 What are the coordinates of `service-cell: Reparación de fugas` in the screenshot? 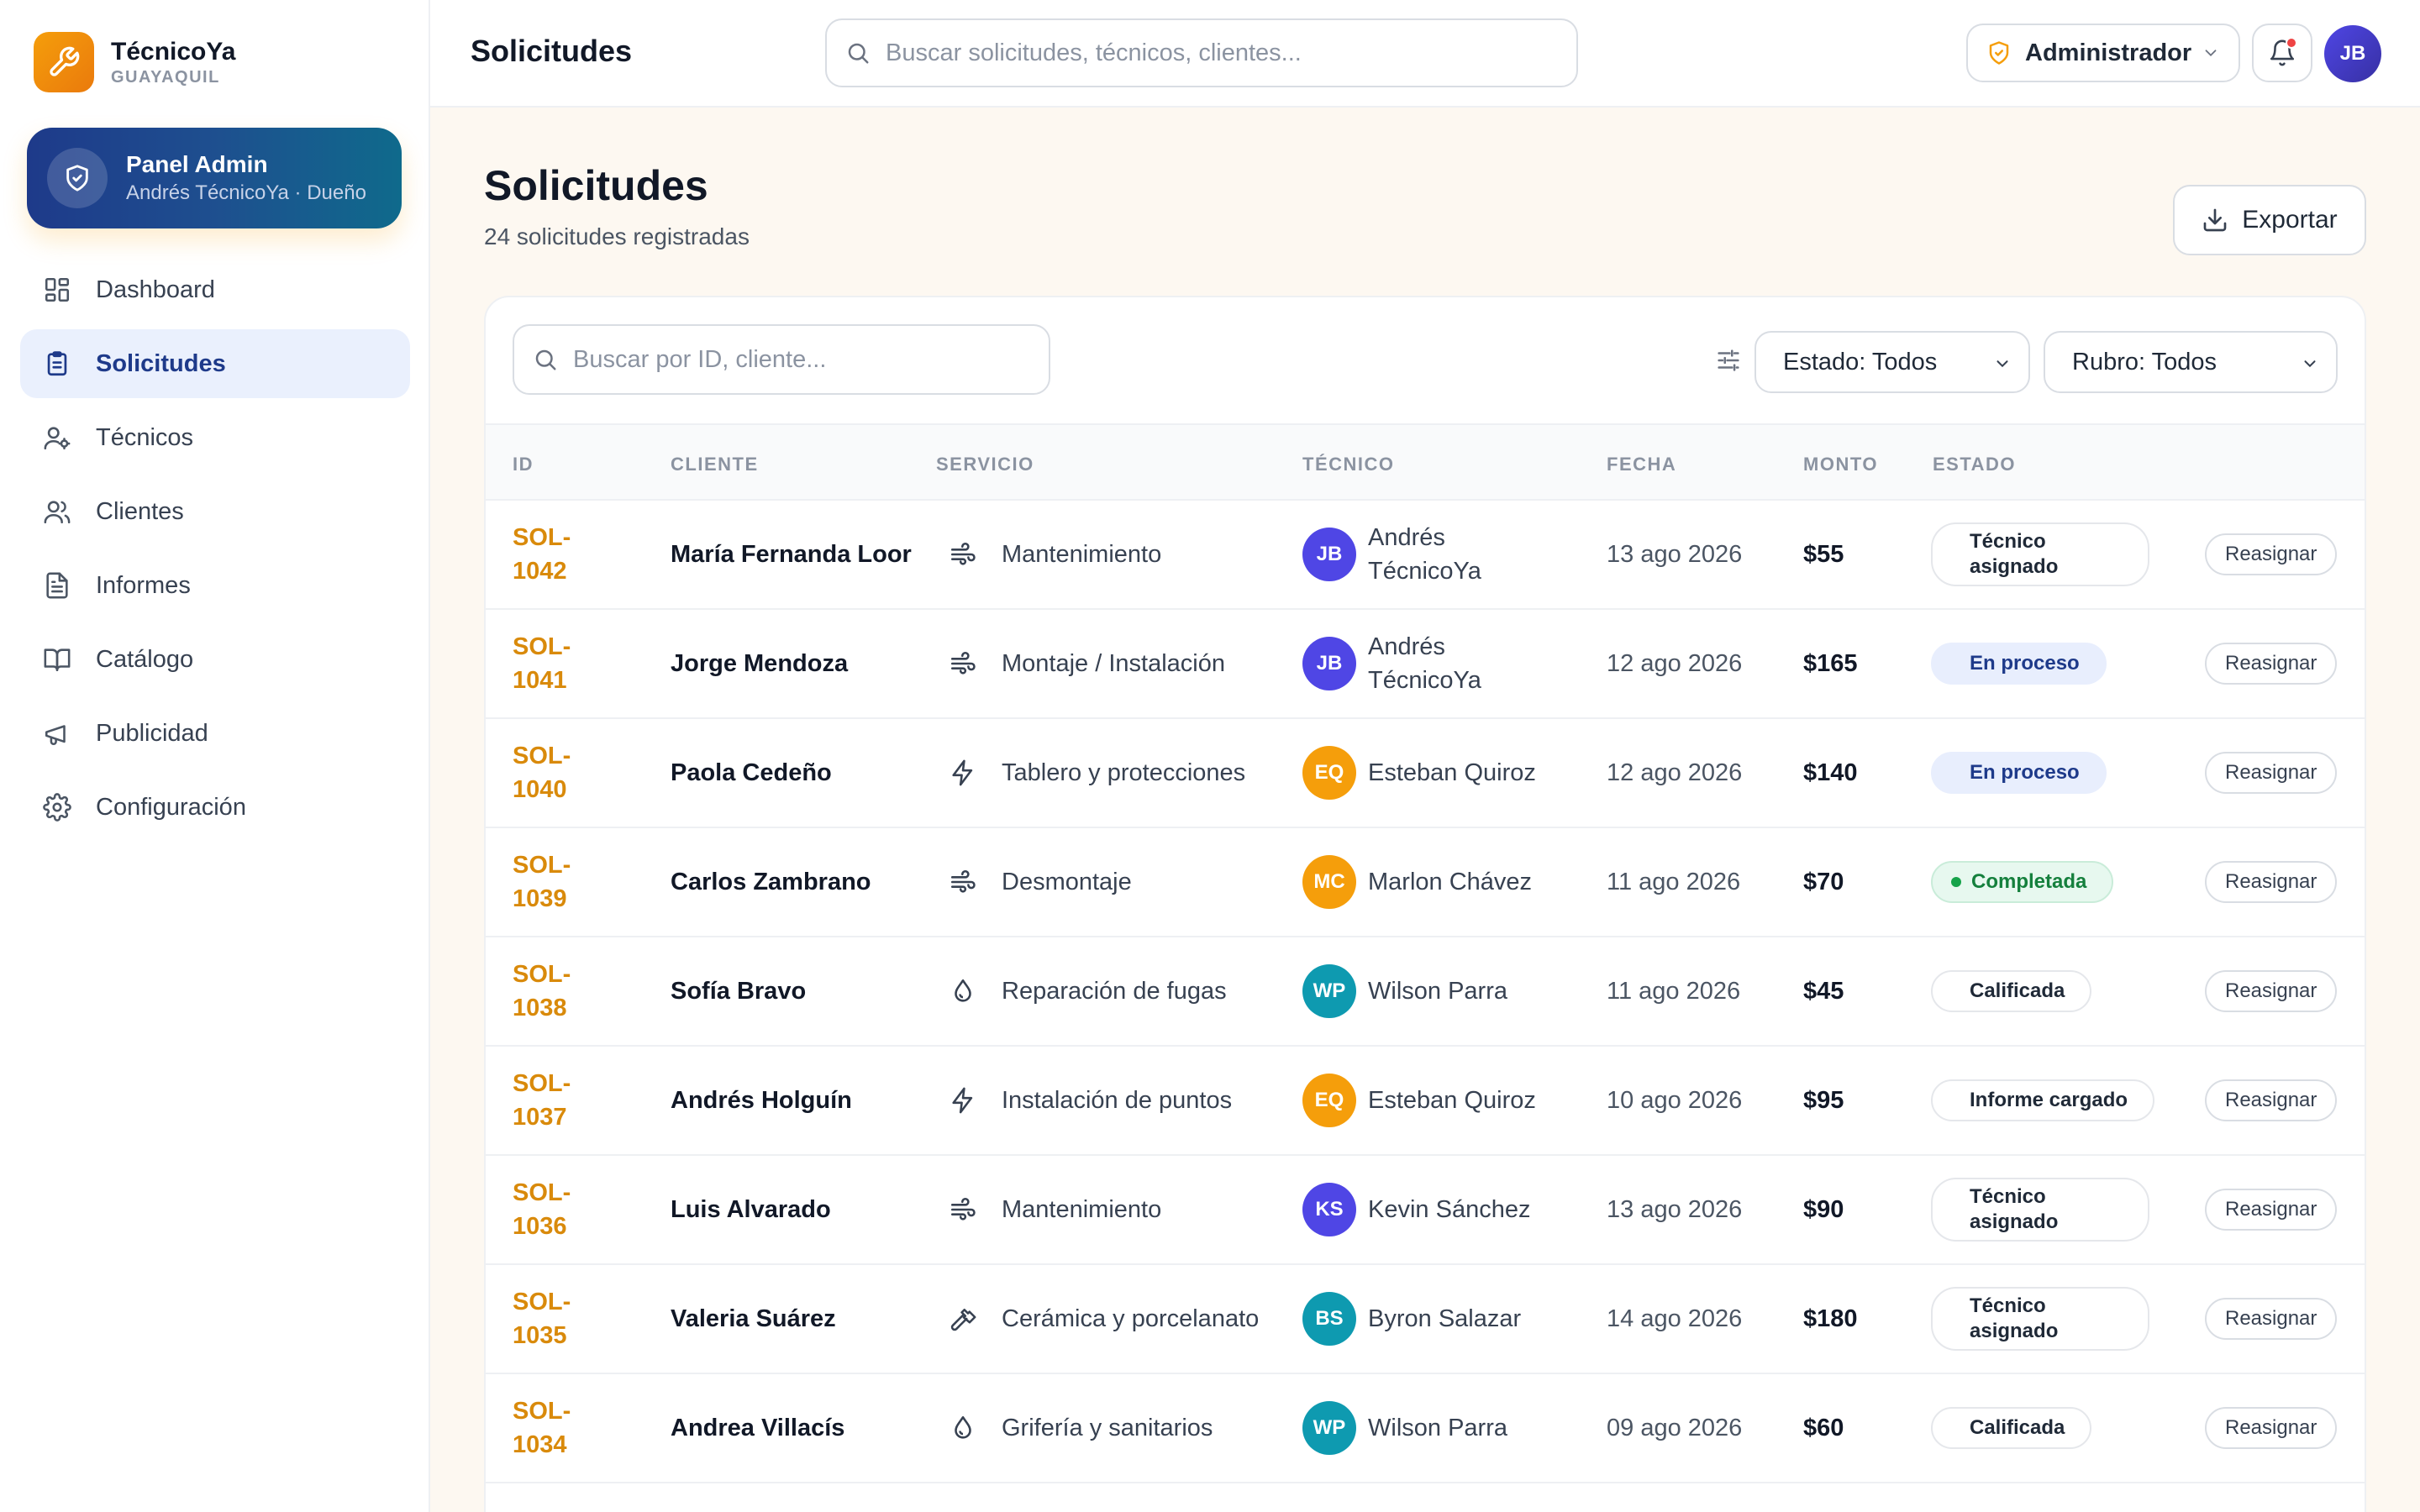 It's located at (1126, 991).